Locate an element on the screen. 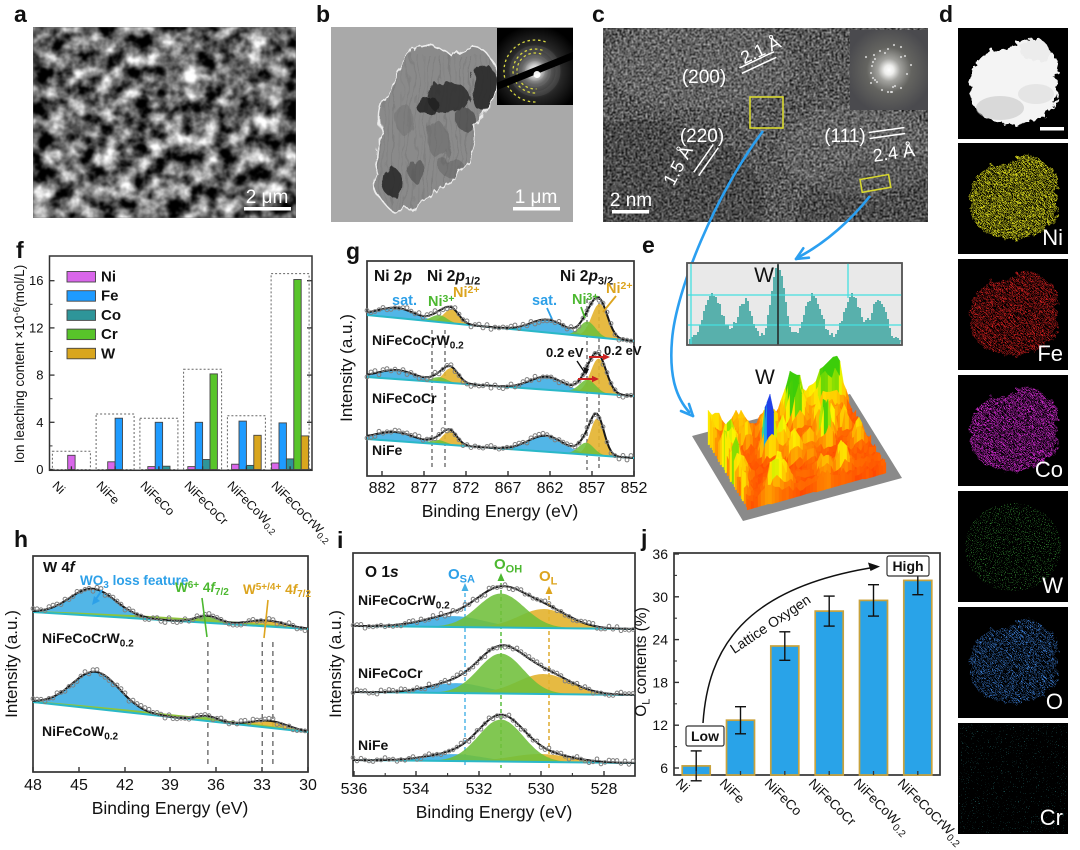  svg-text: 532 is located at coordinates (479, 789).